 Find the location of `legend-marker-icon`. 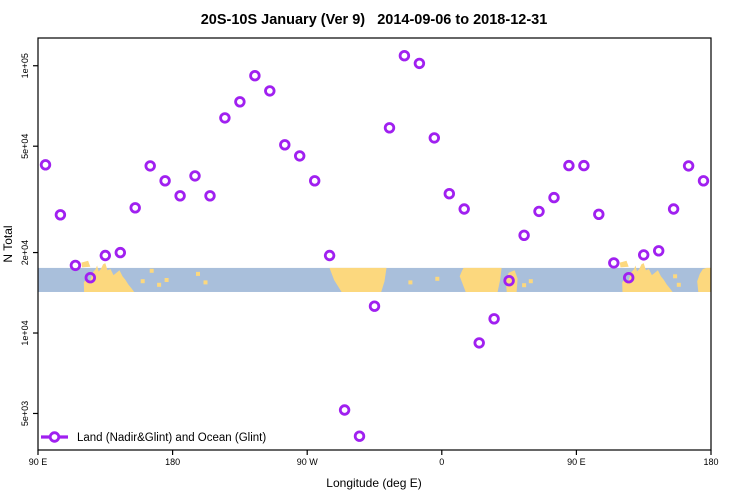

legend-marker-icon is located at coordinates (54, 437).